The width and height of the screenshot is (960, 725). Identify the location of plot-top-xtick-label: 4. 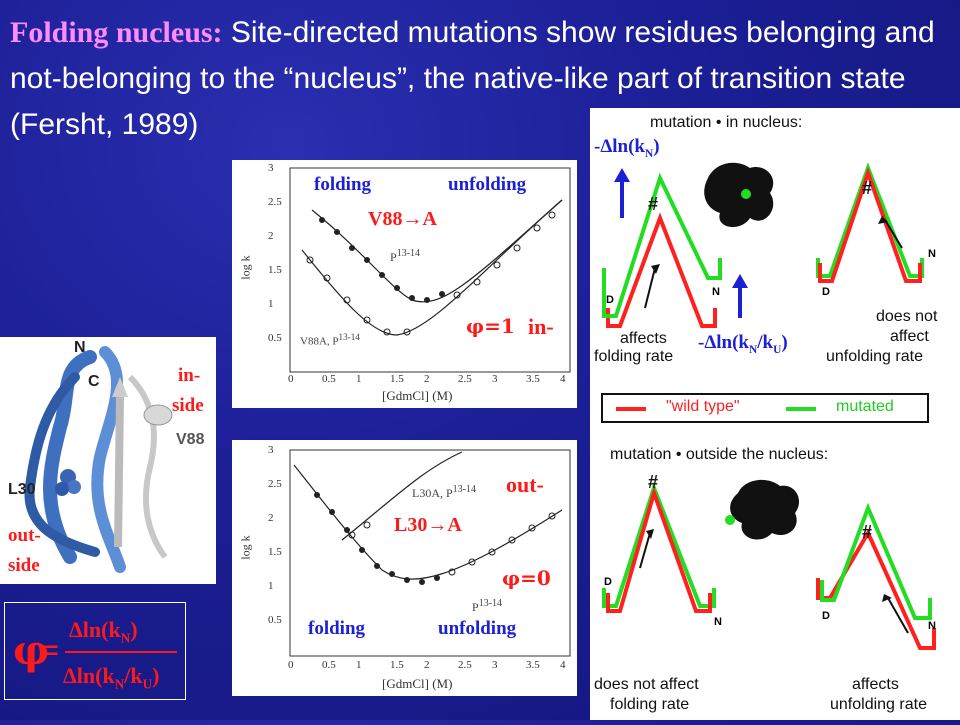
(563, 379).